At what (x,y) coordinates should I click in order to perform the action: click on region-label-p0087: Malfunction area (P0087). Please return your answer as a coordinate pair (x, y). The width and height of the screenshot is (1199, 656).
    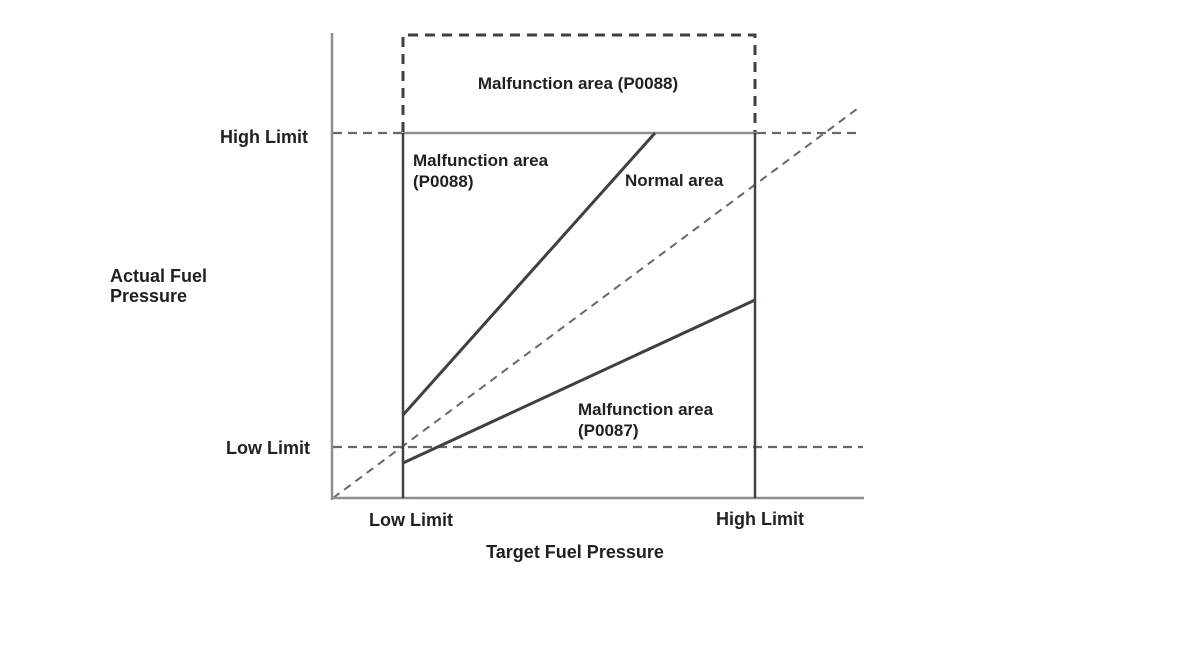
    Looking at the image, I should click on (646, 420).